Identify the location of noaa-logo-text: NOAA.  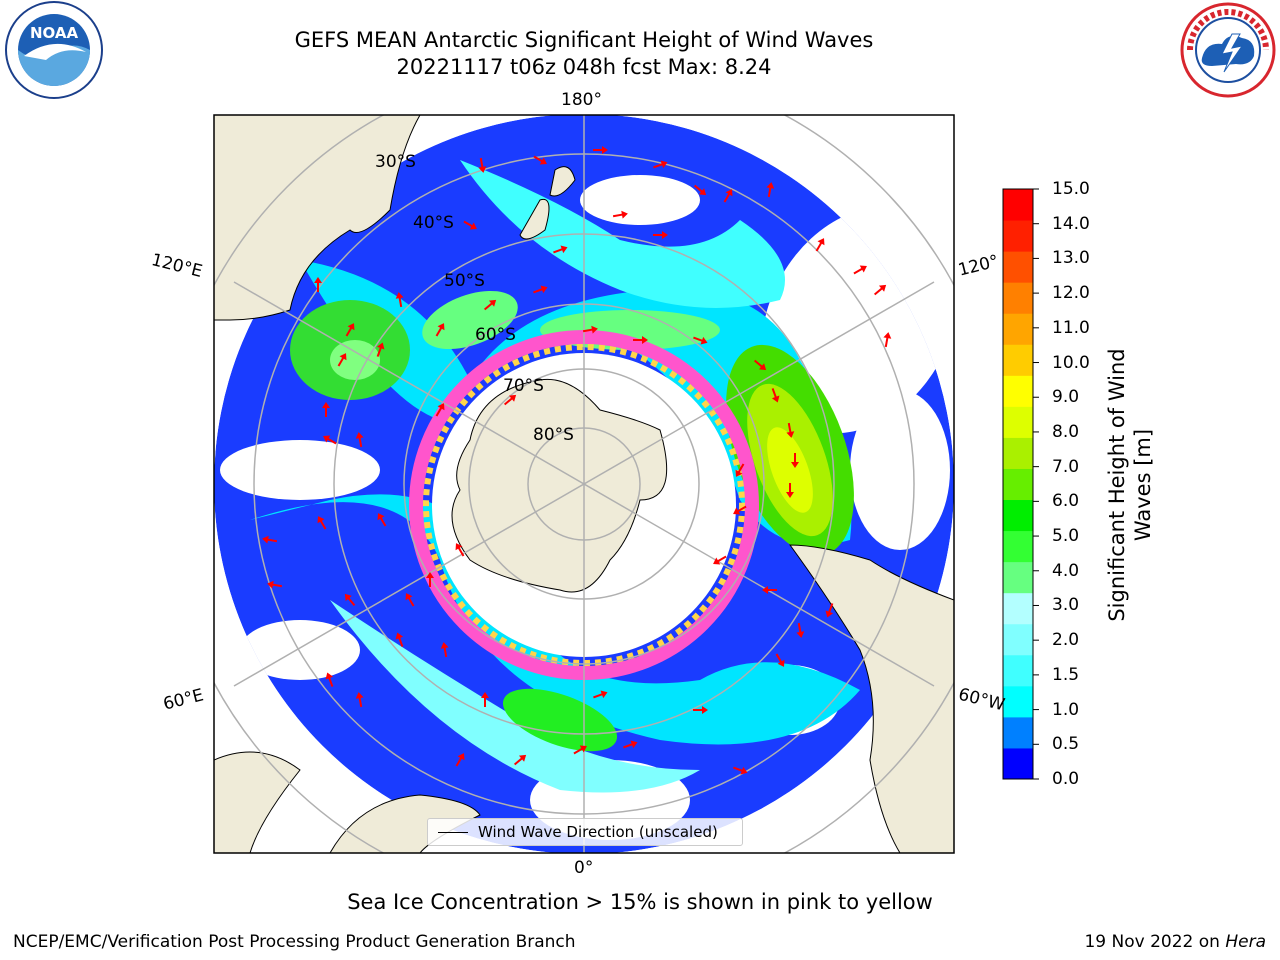
(54, 33).